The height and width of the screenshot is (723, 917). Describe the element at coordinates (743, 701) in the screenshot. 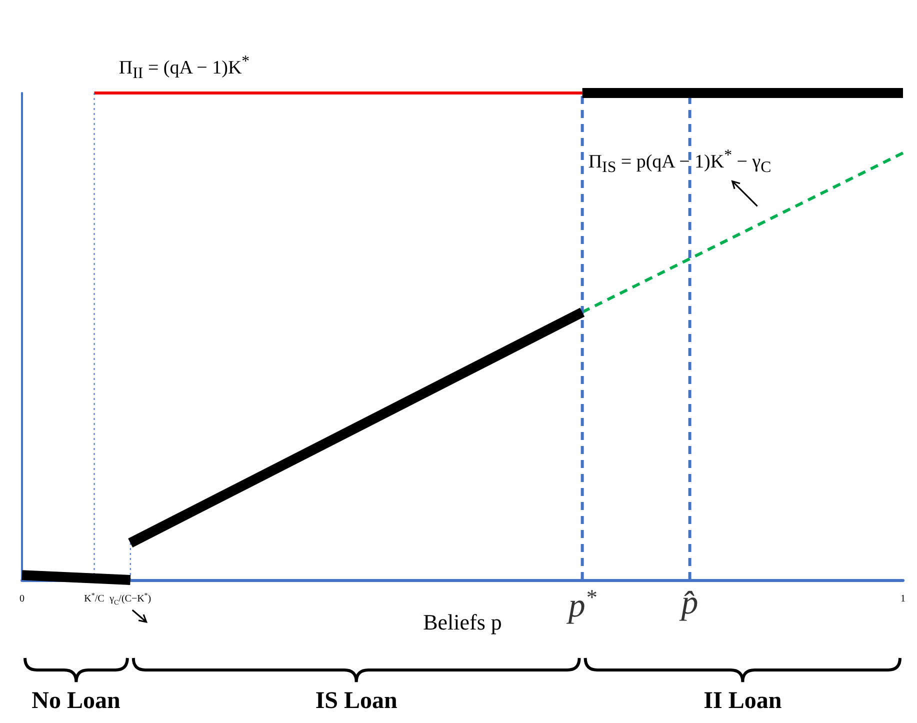

I see `text: II Loan` at that location.